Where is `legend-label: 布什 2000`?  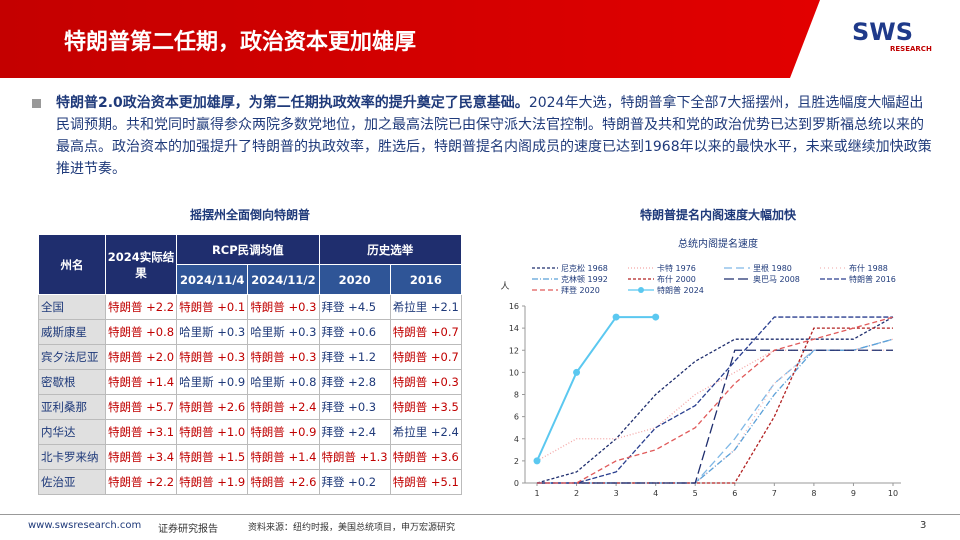
legend-label: 布什 2000 is located at coordinates (676, 279).